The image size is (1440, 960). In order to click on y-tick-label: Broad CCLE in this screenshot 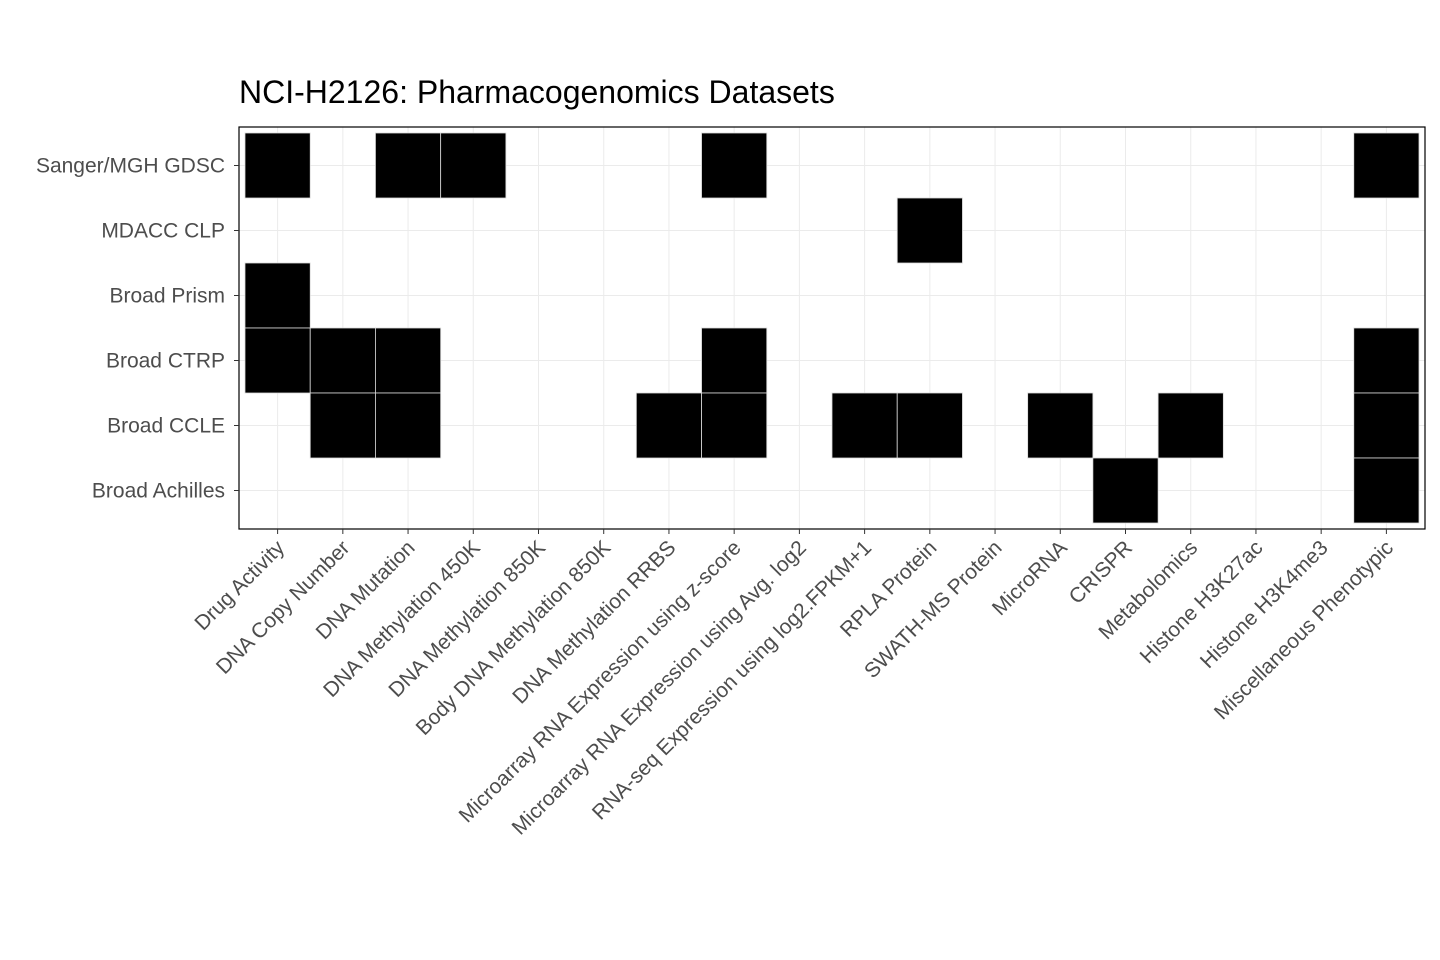, I will do `click(166, 426)`.